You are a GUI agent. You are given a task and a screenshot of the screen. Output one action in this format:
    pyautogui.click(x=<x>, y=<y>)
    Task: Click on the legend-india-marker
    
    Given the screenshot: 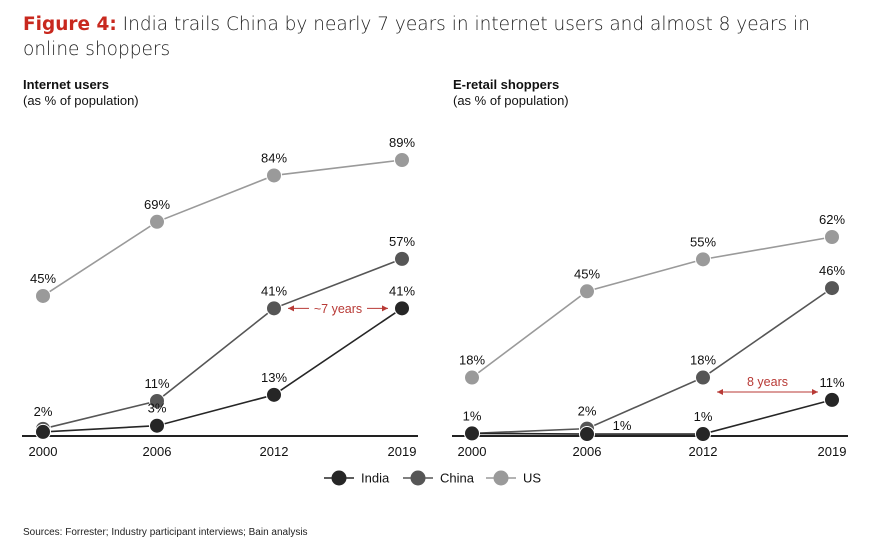 What is the action you would take?
    pyautogui.click(x=339, y=478)
    